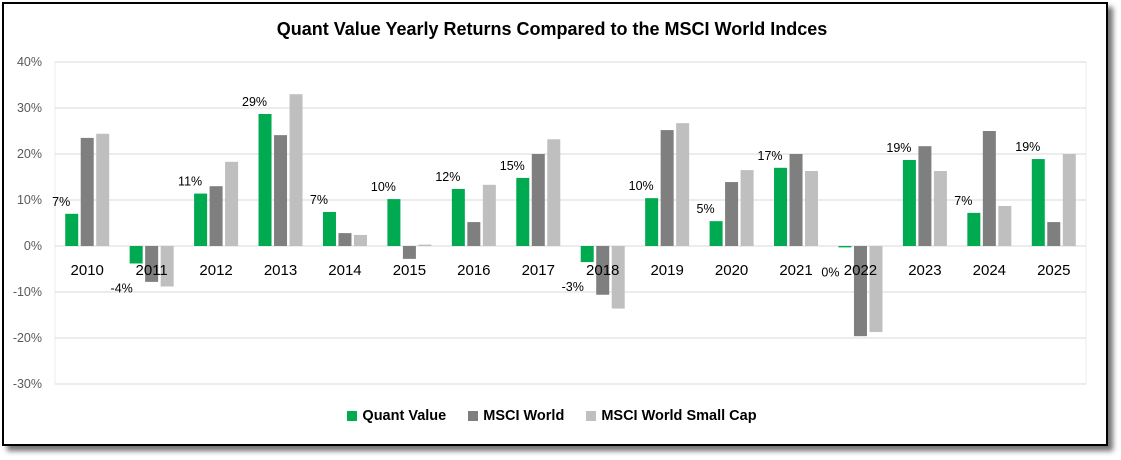 This screenshot has width=1121, height=460. What do you see at coordinates (344, 270) in the screenshot?
I see `x-tick-label: 2014` at bounding box center [344, 270].